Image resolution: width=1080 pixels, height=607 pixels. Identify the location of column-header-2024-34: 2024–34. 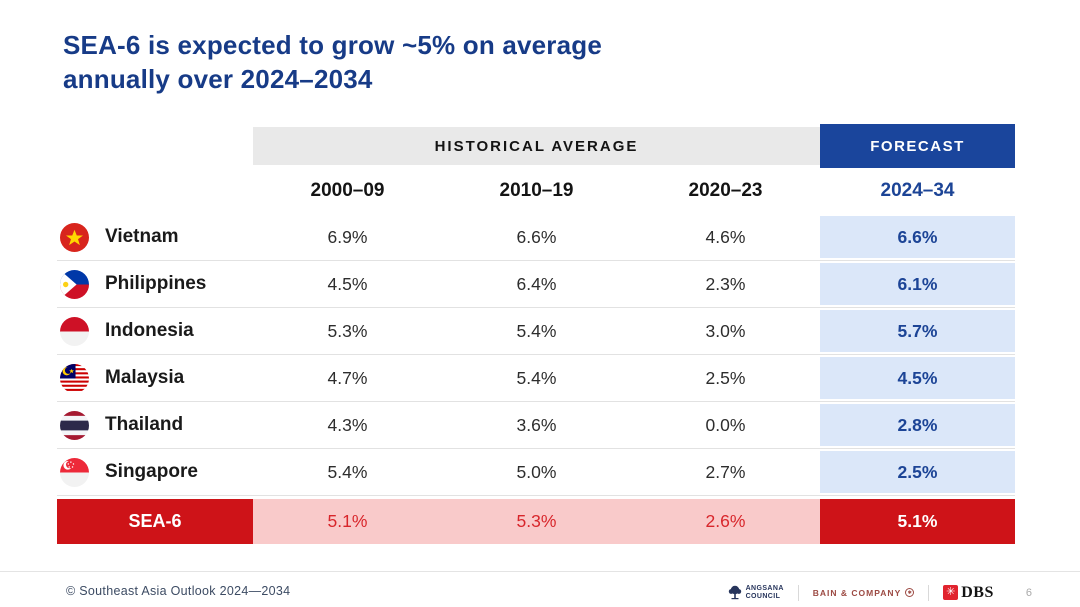
(917, 190).